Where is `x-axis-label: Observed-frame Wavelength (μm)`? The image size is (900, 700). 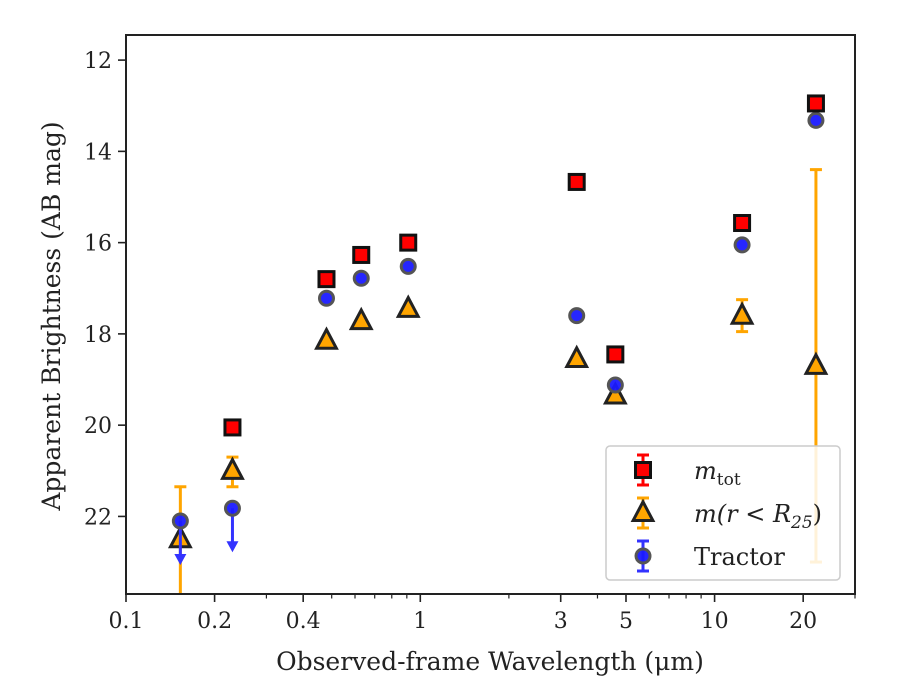
x-axis-label: Observed-frame Wavelength (μm) is located at coordinates (490, 661).